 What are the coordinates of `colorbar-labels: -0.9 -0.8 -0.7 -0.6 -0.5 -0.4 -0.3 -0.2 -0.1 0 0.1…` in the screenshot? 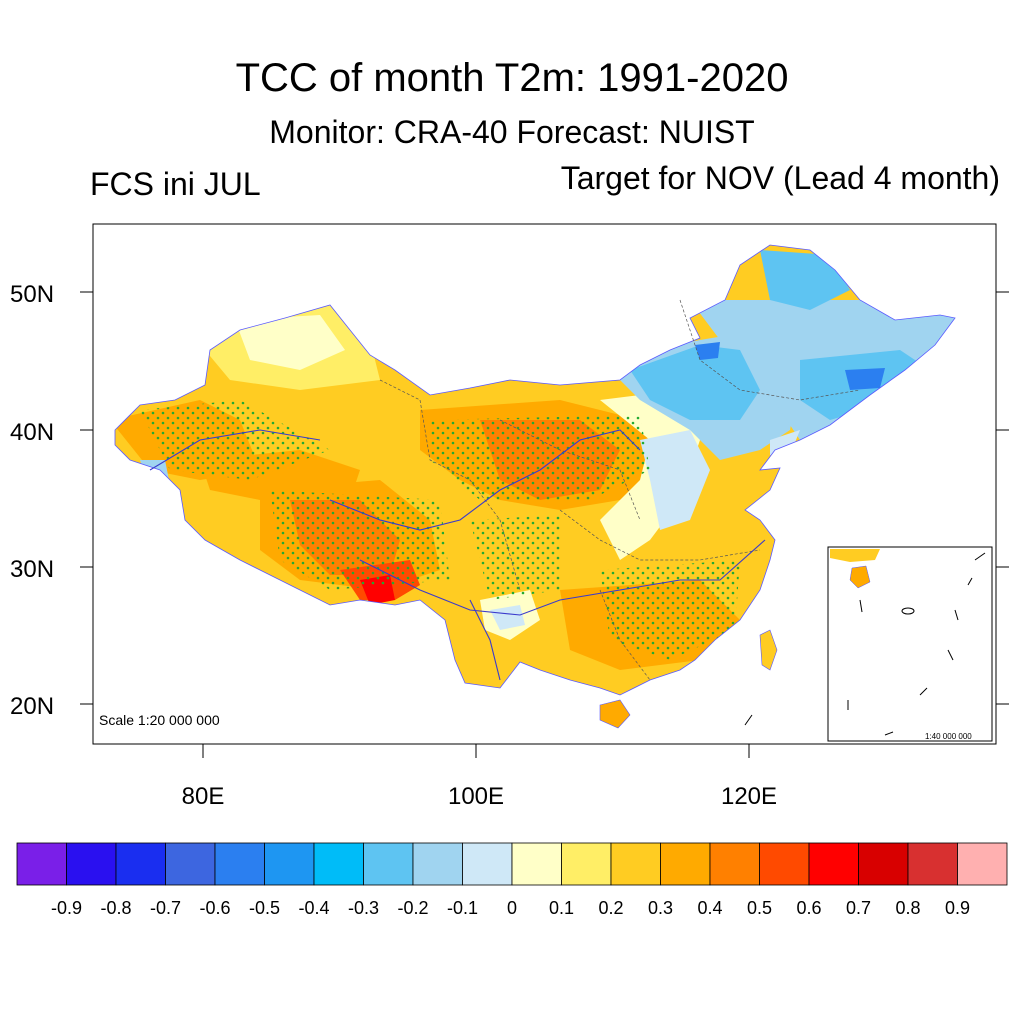 It's located at (510, 908).